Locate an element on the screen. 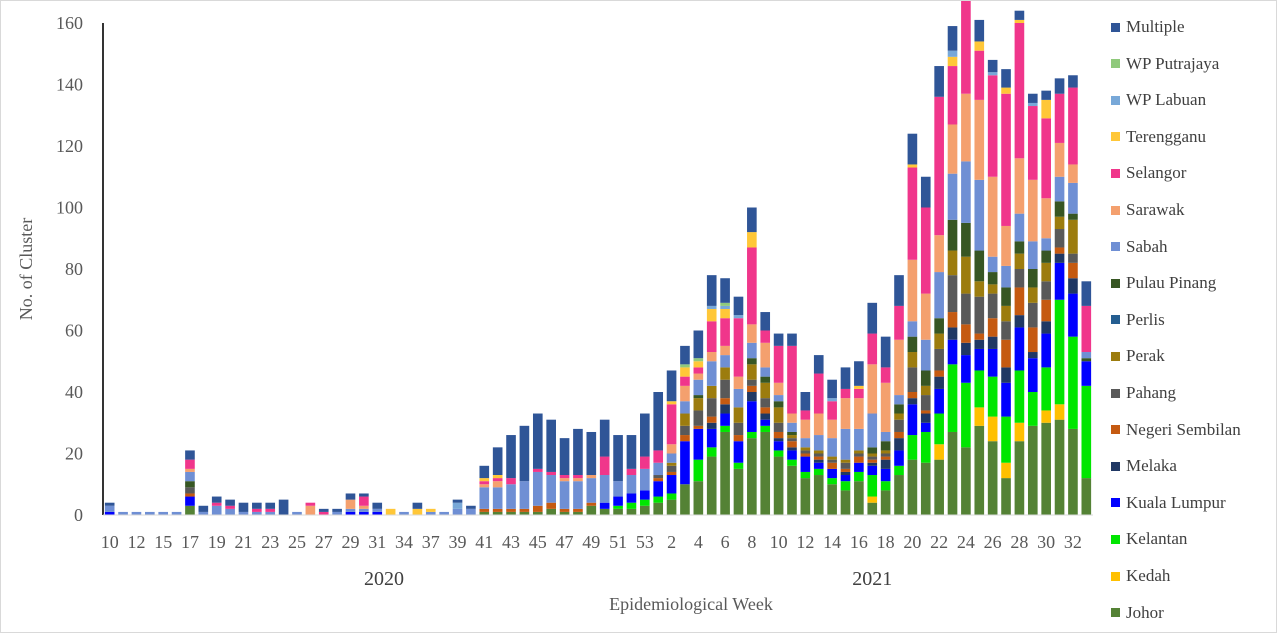 Image resolution: width=1277 pixels, height=637 pixels. x-tick-label: 28 is located at coordinates (1019, 542).